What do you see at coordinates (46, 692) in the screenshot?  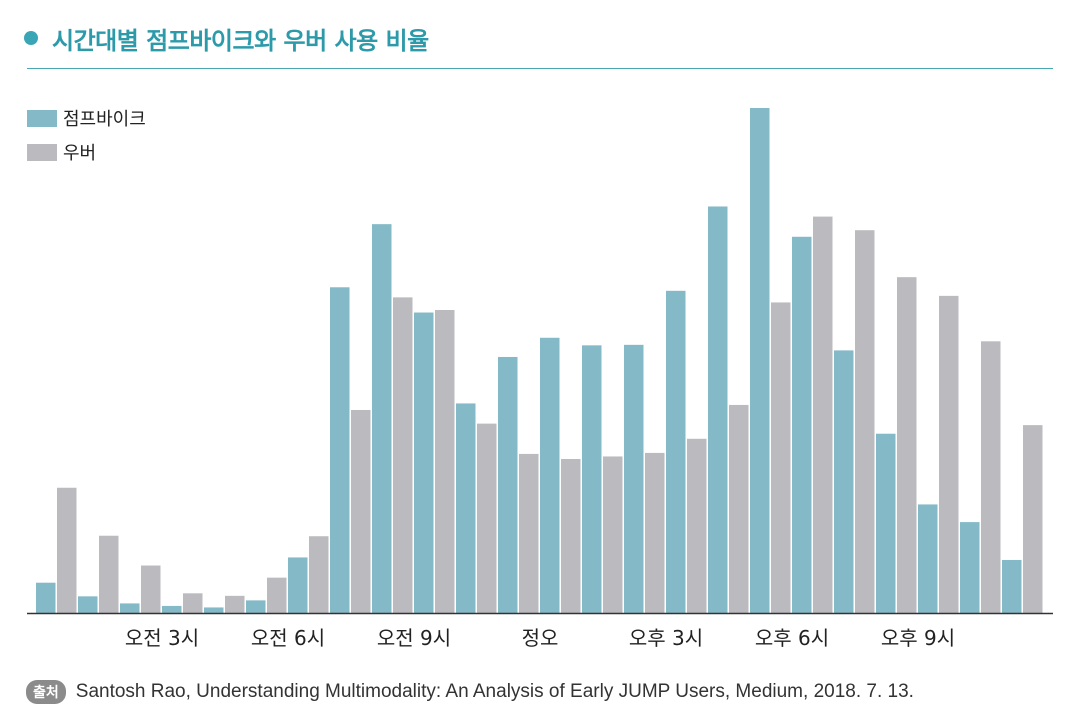 I see `source-badge: 출처` at bounding box center [46, 692].